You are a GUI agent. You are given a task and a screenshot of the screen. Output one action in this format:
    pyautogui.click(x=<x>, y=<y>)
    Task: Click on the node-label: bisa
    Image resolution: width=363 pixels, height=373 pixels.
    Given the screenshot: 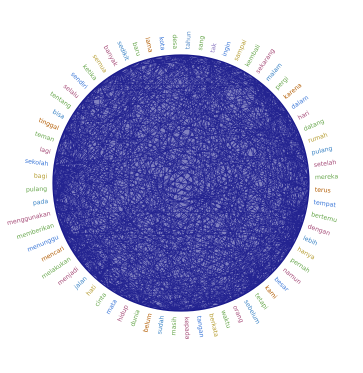 What is the action you would take?
    pyautogui.click(x=58, y=115)
    